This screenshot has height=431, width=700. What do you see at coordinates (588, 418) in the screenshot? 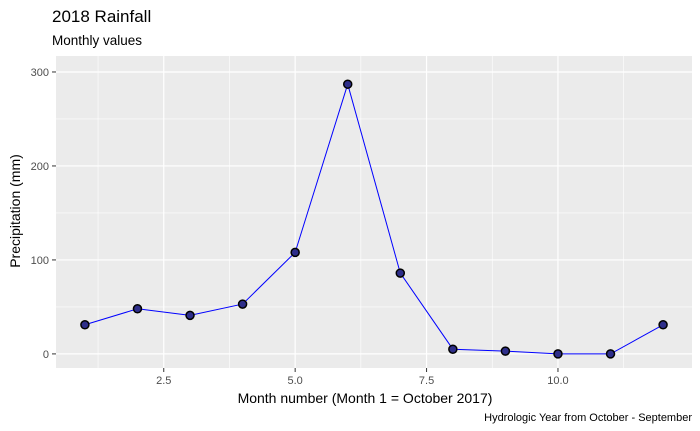
I see `chart-caption: Hydrologic Year from October - September` at bounding box center [588, 418].